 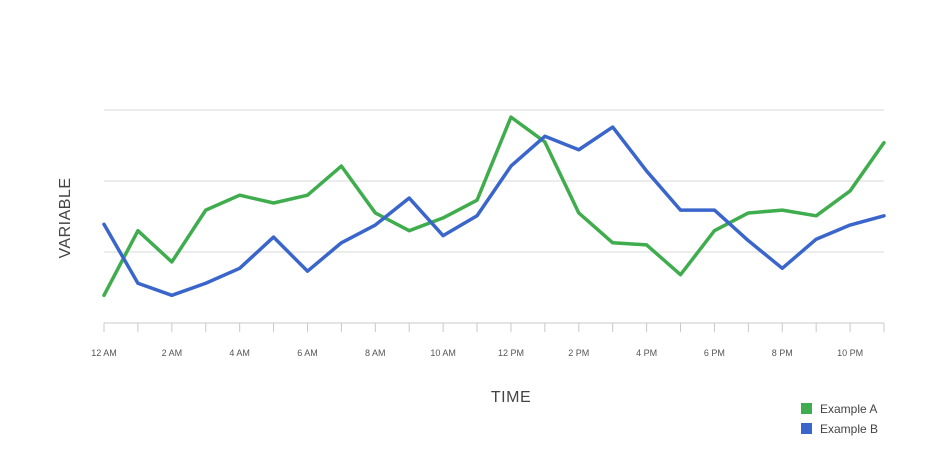 I want to click on x-tick-label: 12 AM, so click(x=104, y=353).